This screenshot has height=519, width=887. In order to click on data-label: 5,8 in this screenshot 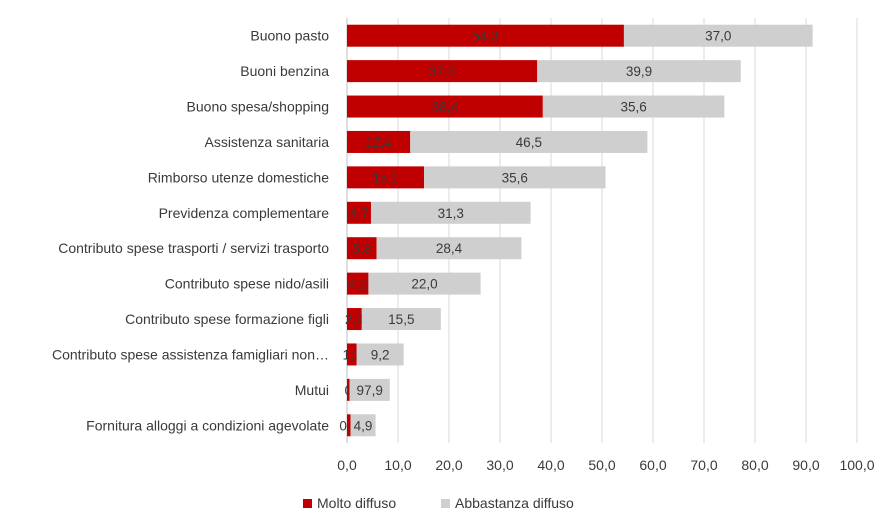, I will do `click(361, 248)`.